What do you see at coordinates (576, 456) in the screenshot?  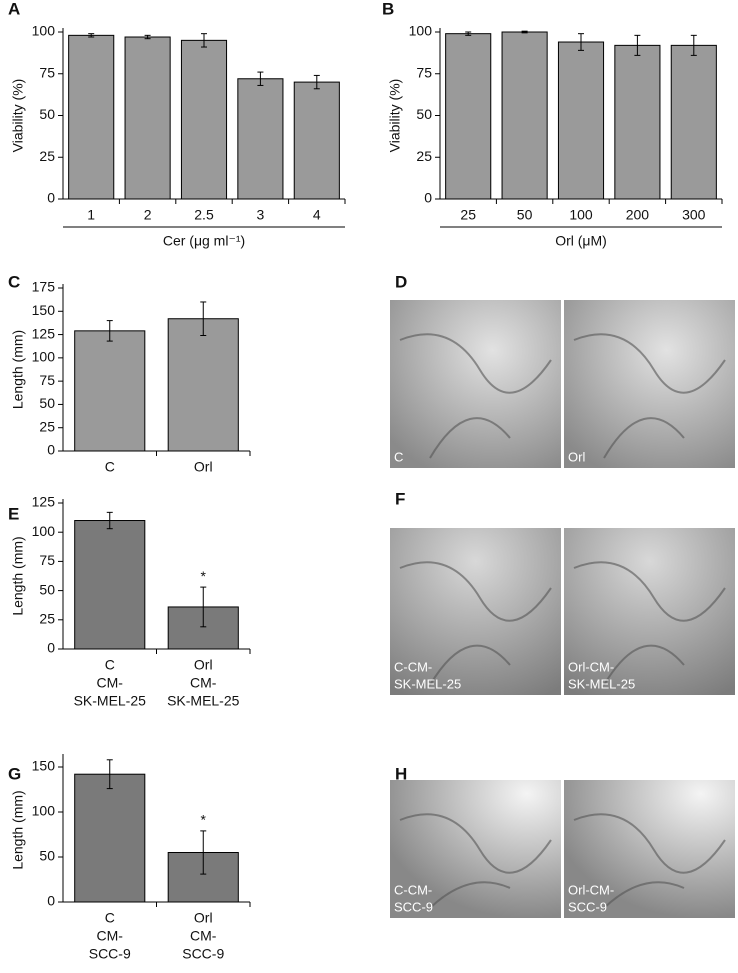 I see `micrograph-label: Orl` at bounding box center [576, 456].